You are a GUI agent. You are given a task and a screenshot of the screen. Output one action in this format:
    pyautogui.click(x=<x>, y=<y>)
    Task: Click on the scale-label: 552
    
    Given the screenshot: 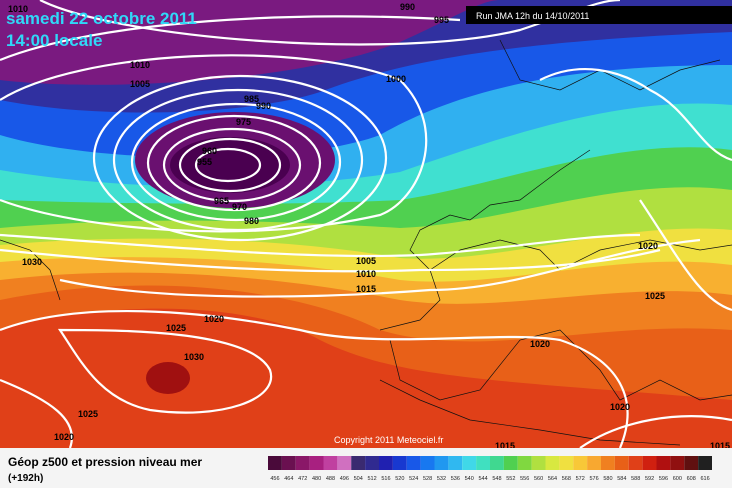 What is the action you would take?
    pyautogui.click(x=510, y=479)
    